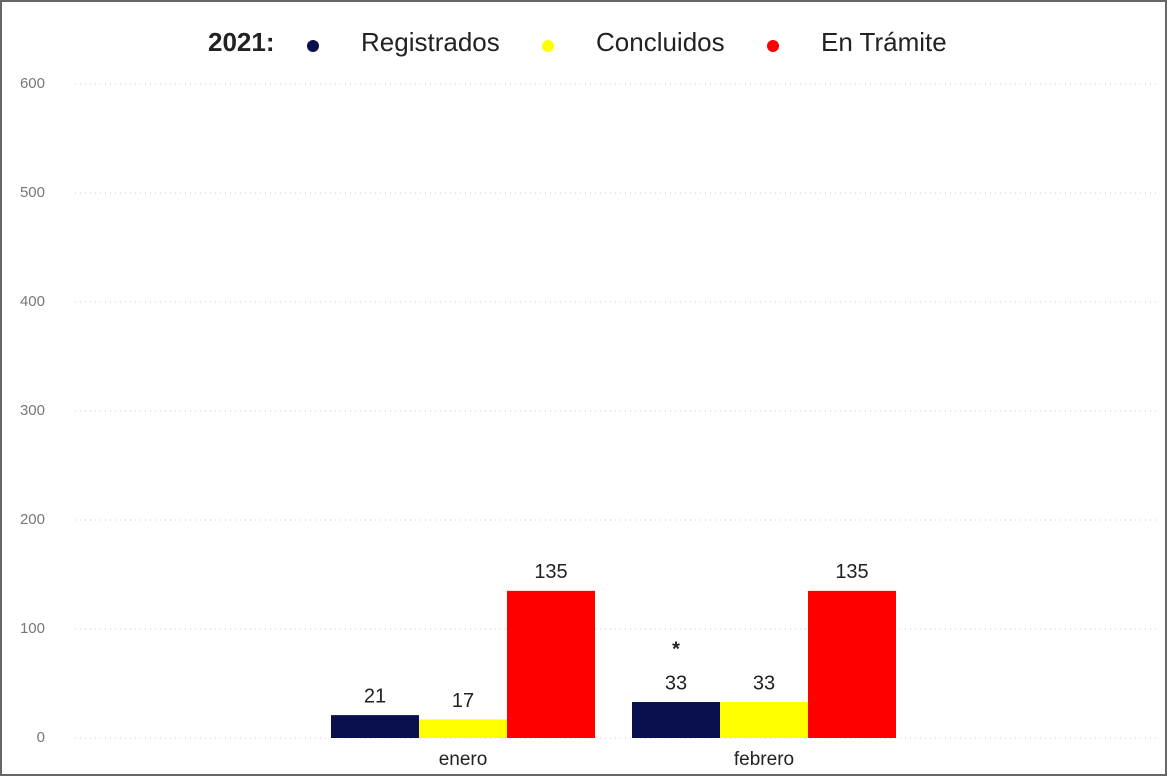  Describe the element at coordinates (32, 301) in the screenshot. I see `y-tick-label: 400` at that location.